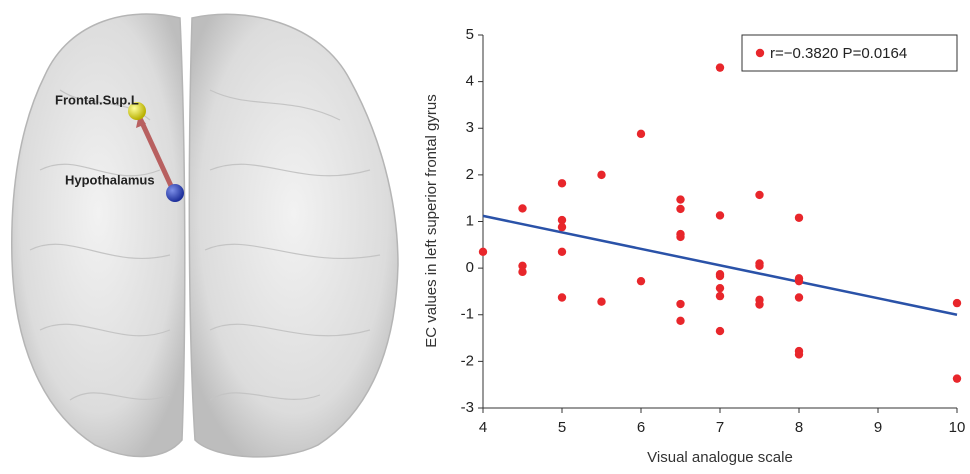 The image size is (970, 474). What do you see at coordinates (878, 427) in the screenshot?
I see `x-tick-label: 9` at bounding box center [878, 427].